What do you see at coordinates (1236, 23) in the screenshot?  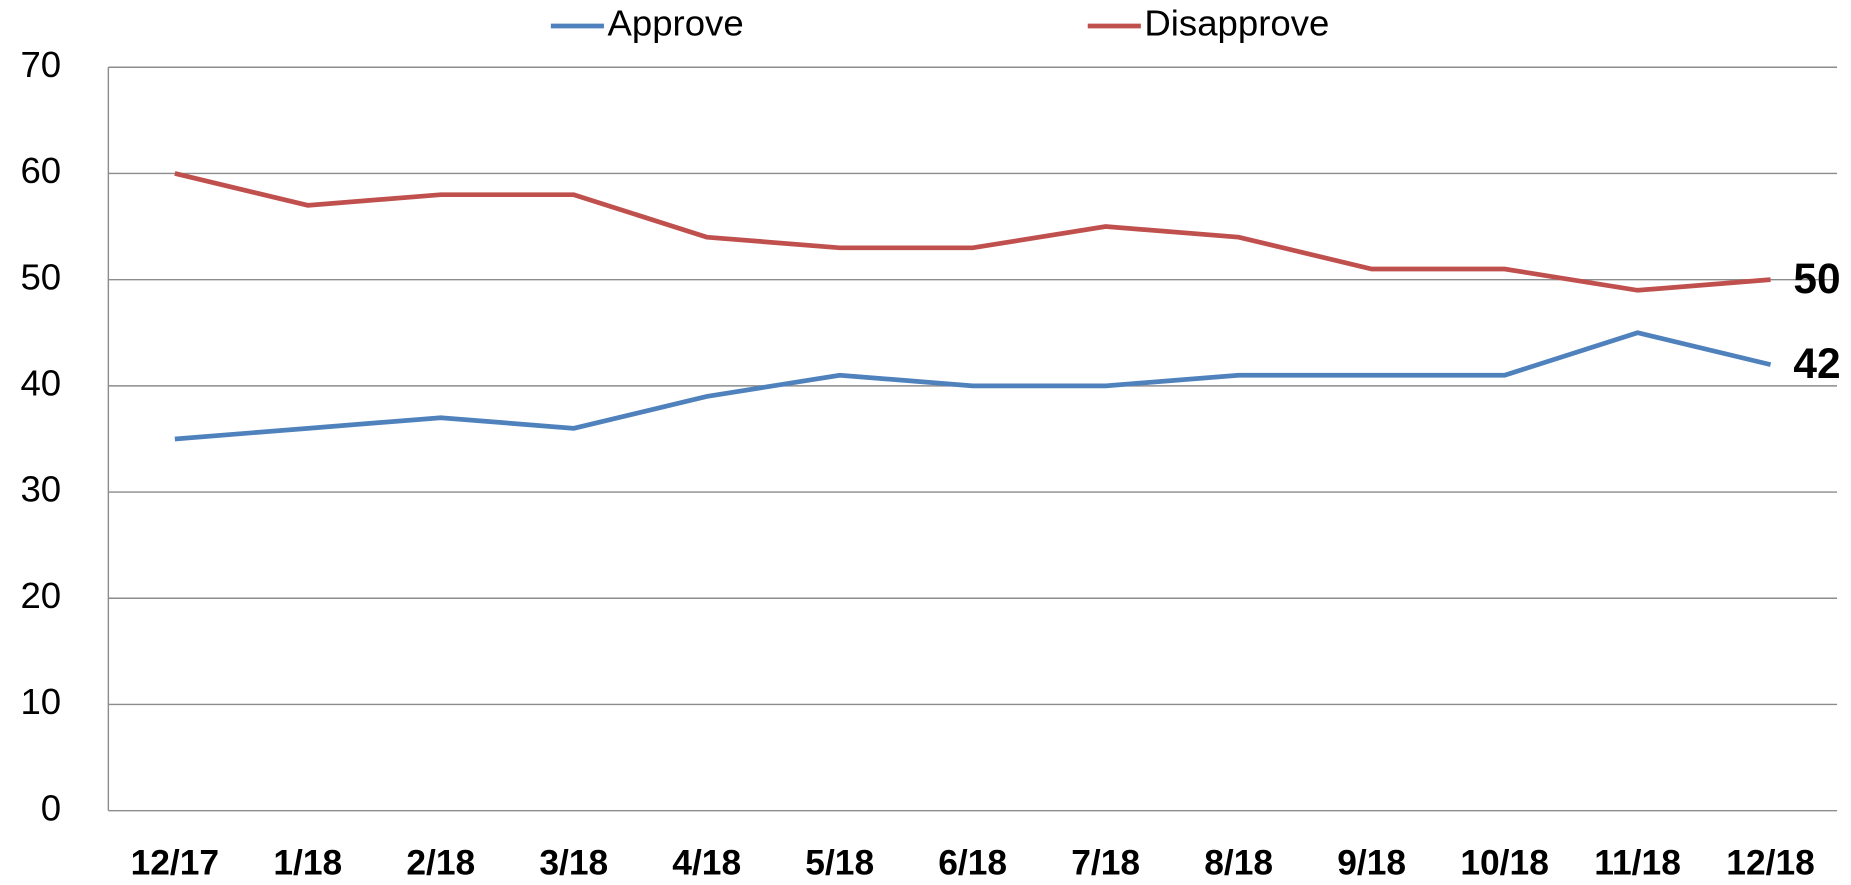 I see `legend-label: Disapprove` at bounding box center [1236, 23].